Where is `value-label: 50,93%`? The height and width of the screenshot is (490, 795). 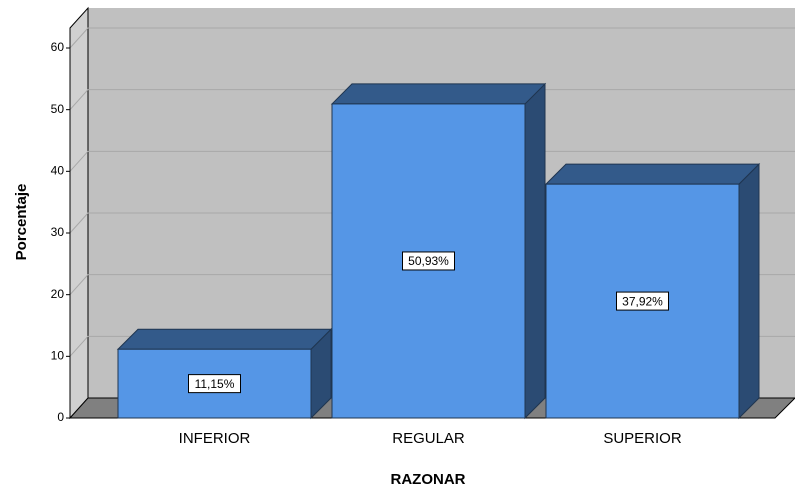 value-label: 50,93% is located at coordinates (428, 261).